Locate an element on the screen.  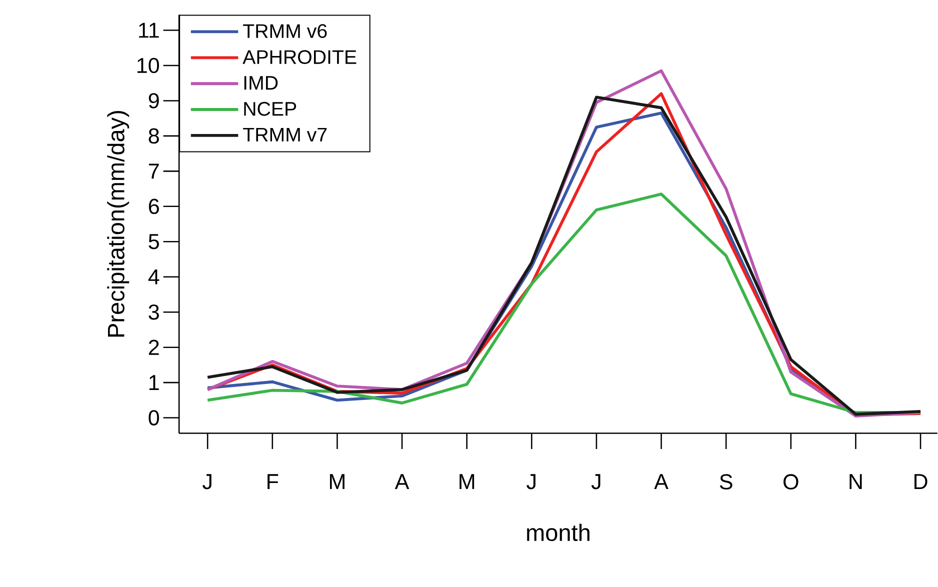
x-tick-label: S is located at coordinates (726, 482).